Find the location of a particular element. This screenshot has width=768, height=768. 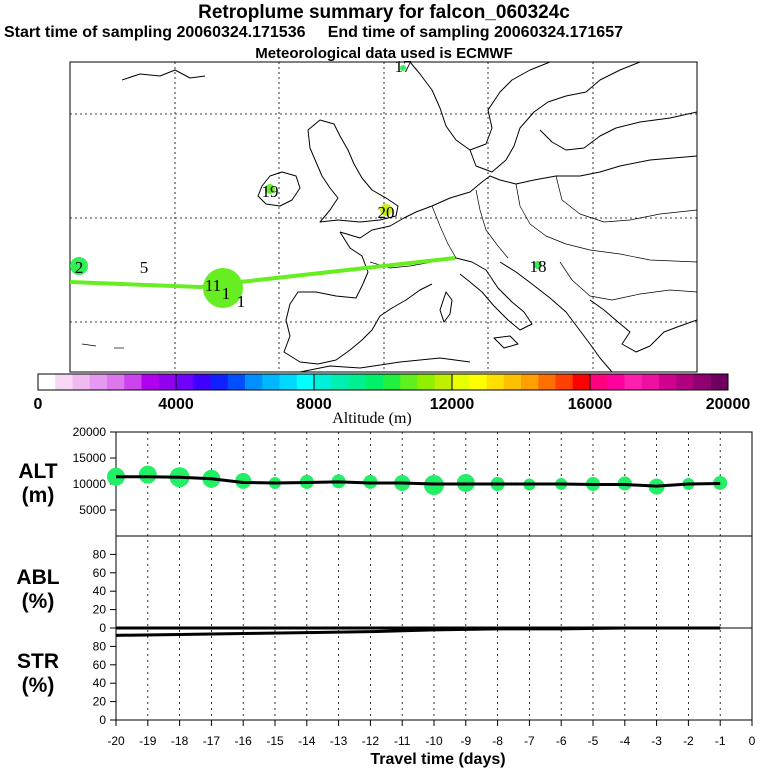

cluster-label-3: 1 is located at coordinates (226, 293).